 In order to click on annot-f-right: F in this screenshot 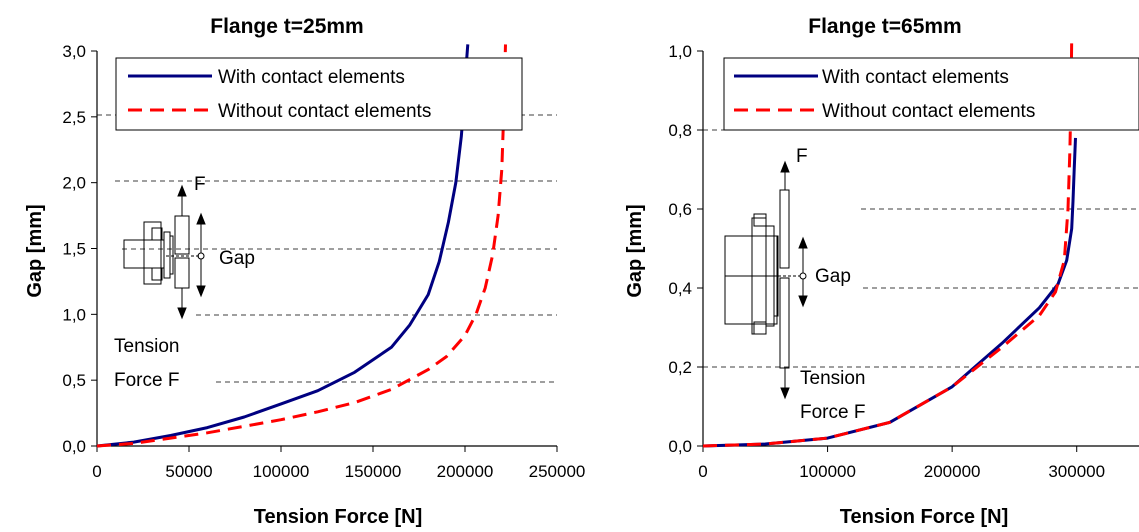, I will do `click(802, 156)`.